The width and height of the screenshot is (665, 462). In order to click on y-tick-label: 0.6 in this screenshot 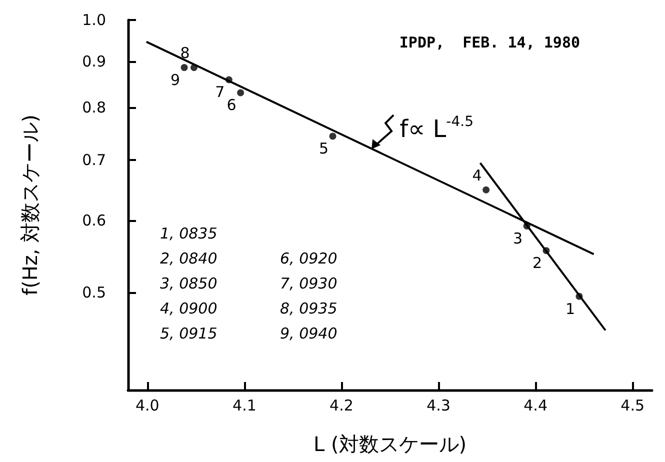, I will do `click(94, 221)`.